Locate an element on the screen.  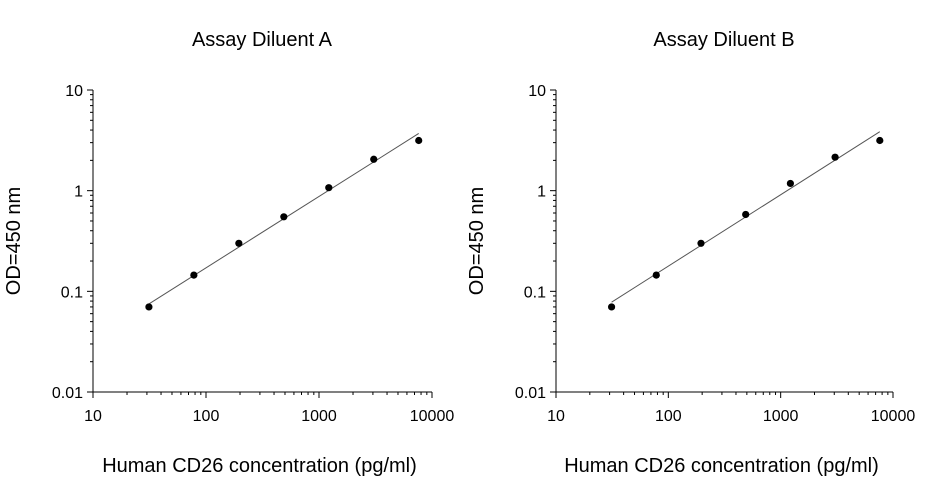
chart-title: Assay Diluent A is located at coordinates (262, 40).